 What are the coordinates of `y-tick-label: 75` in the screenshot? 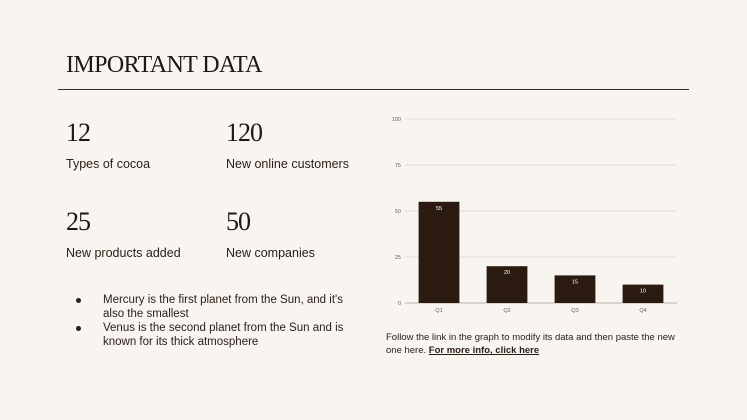 It's located at (398, 166).